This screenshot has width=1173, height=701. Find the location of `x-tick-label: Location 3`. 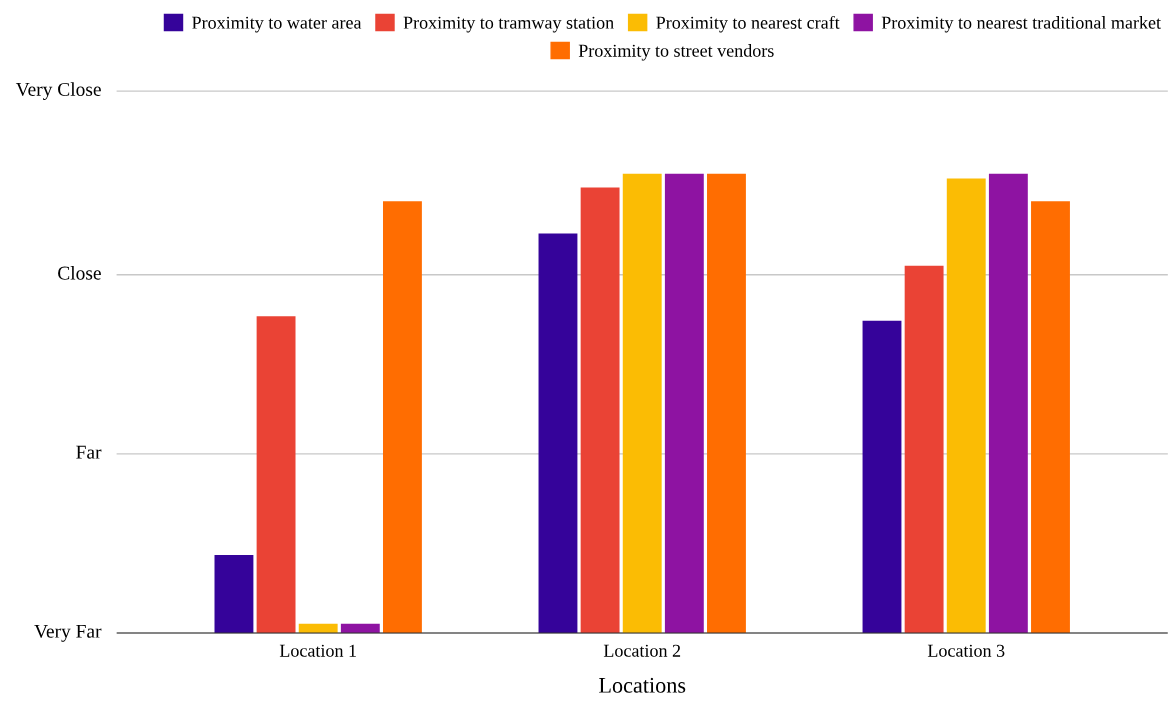

x-tick-label: Location 3 is located at coordinates (966, 650).